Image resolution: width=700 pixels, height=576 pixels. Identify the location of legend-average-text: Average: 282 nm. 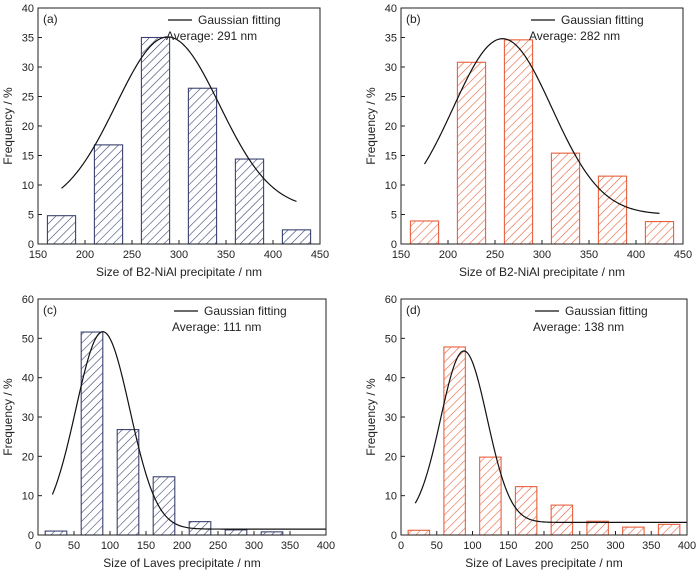
(574, 36).